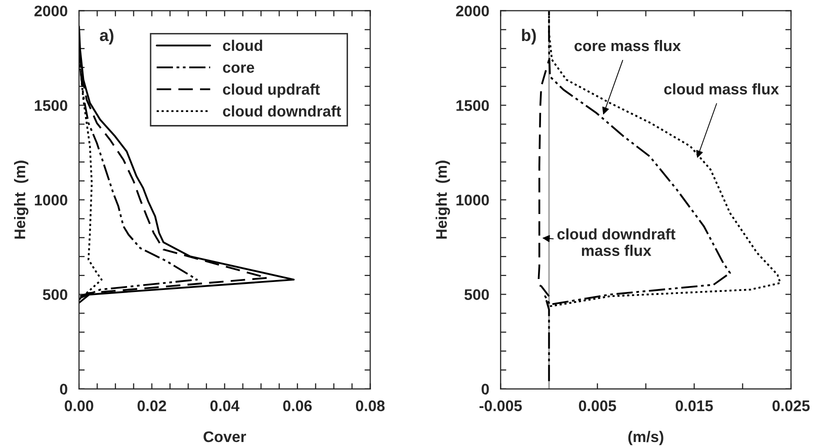  Describe the element at coordinates (694, 406) in the screenshot. I see `x-tick-label: 0.015` at that location.